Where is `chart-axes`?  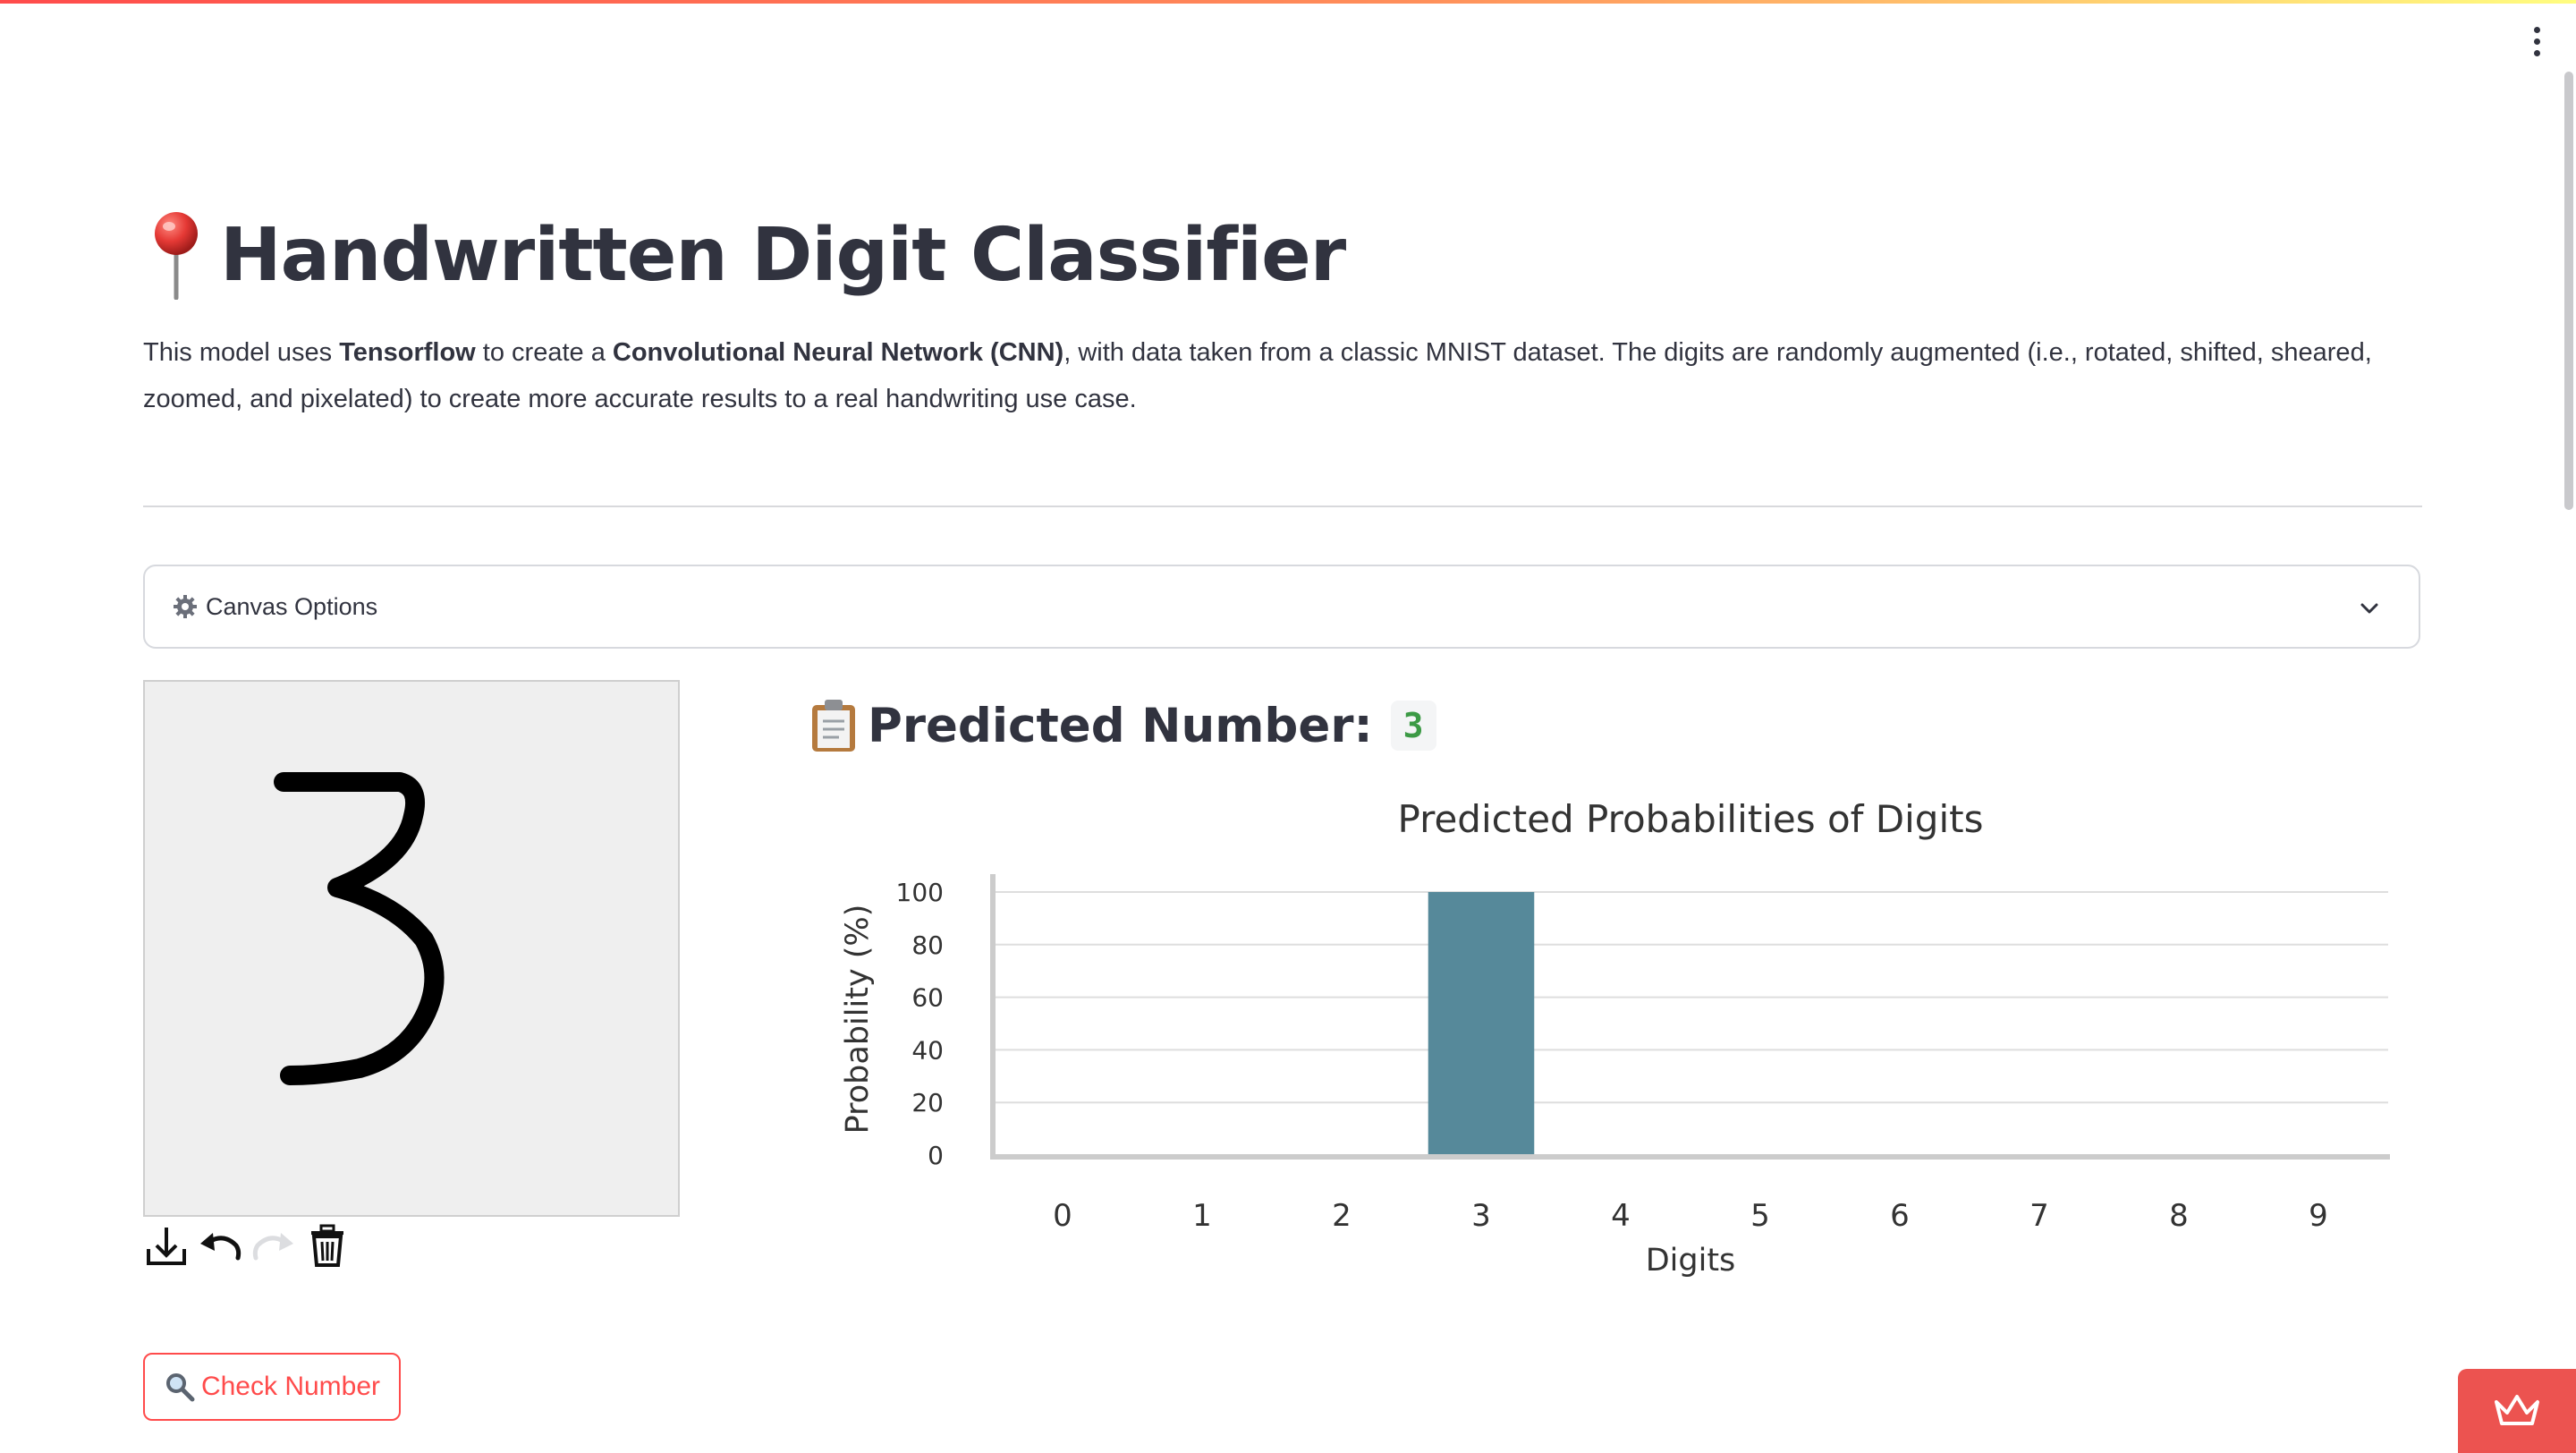 chart-axes is located at coordinates (1690, 1017).